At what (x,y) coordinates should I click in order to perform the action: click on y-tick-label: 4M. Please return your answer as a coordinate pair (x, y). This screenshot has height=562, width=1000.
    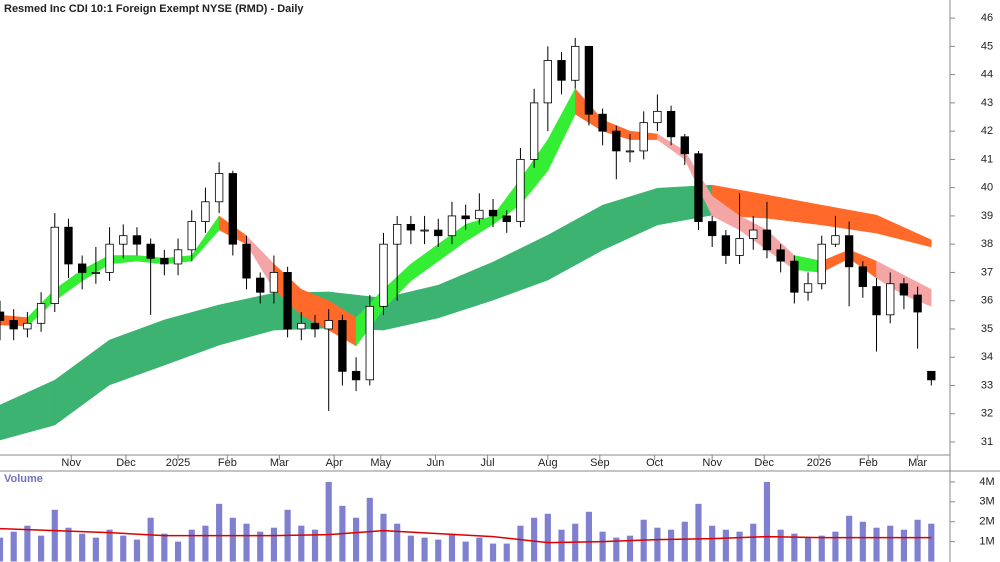
    Looking at the image, I should click on (986, 482).